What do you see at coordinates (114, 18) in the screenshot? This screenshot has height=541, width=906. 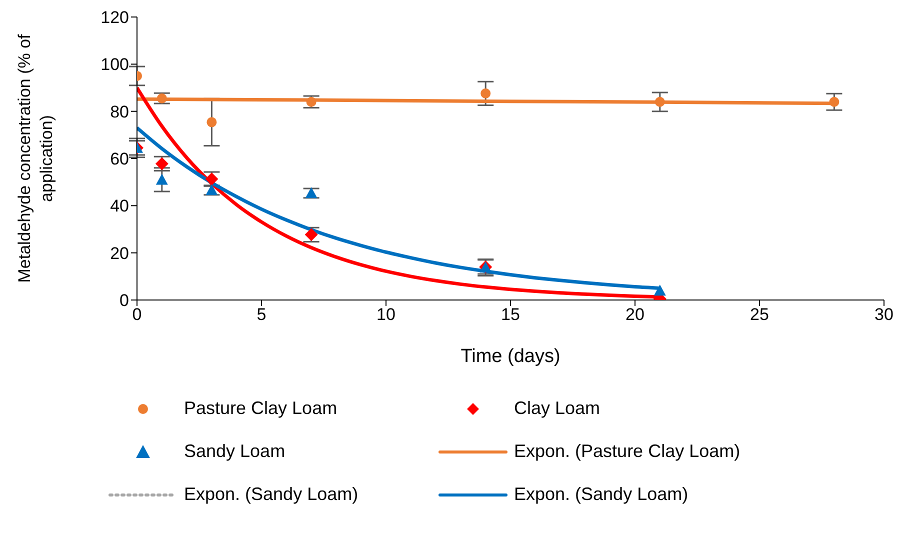 I see `y-tick-label: 120` at bounding box center [114, 18].